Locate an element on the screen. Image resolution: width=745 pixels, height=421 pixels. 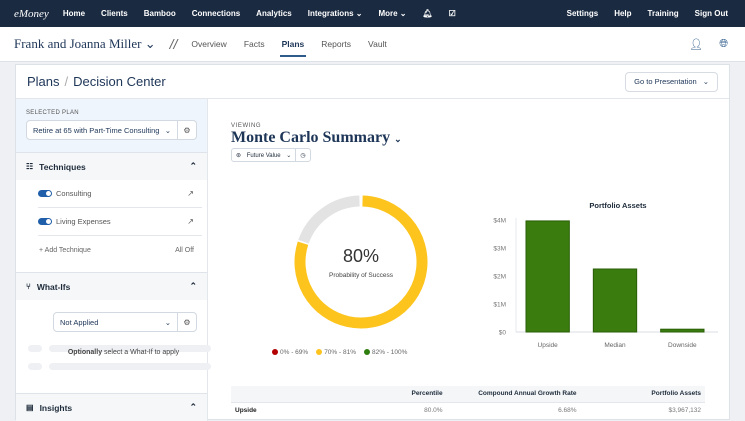
legend-label: 0% - 69% is located at coordinates (294, 352).